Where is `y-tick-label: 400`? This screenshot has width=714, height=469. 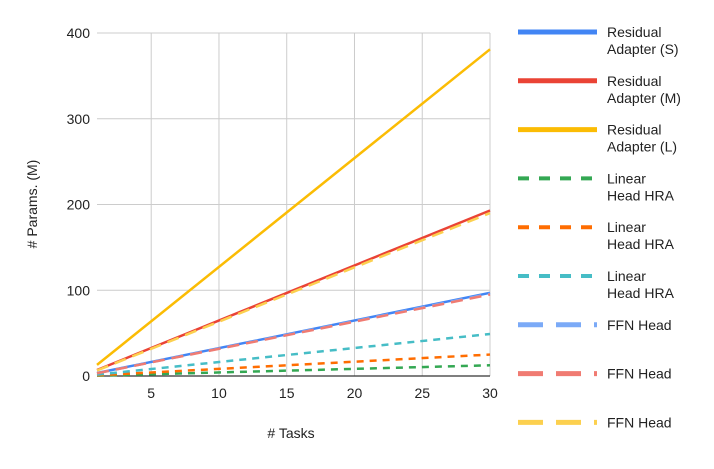
y-tick-label: 400 is located at coordinates (79, 33).